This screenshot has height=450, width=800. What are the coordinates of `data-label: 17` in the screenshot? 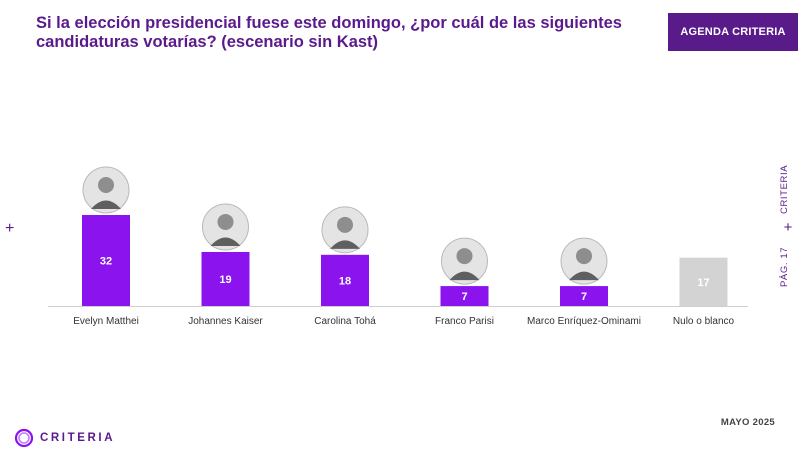 It's located at (703, 283).